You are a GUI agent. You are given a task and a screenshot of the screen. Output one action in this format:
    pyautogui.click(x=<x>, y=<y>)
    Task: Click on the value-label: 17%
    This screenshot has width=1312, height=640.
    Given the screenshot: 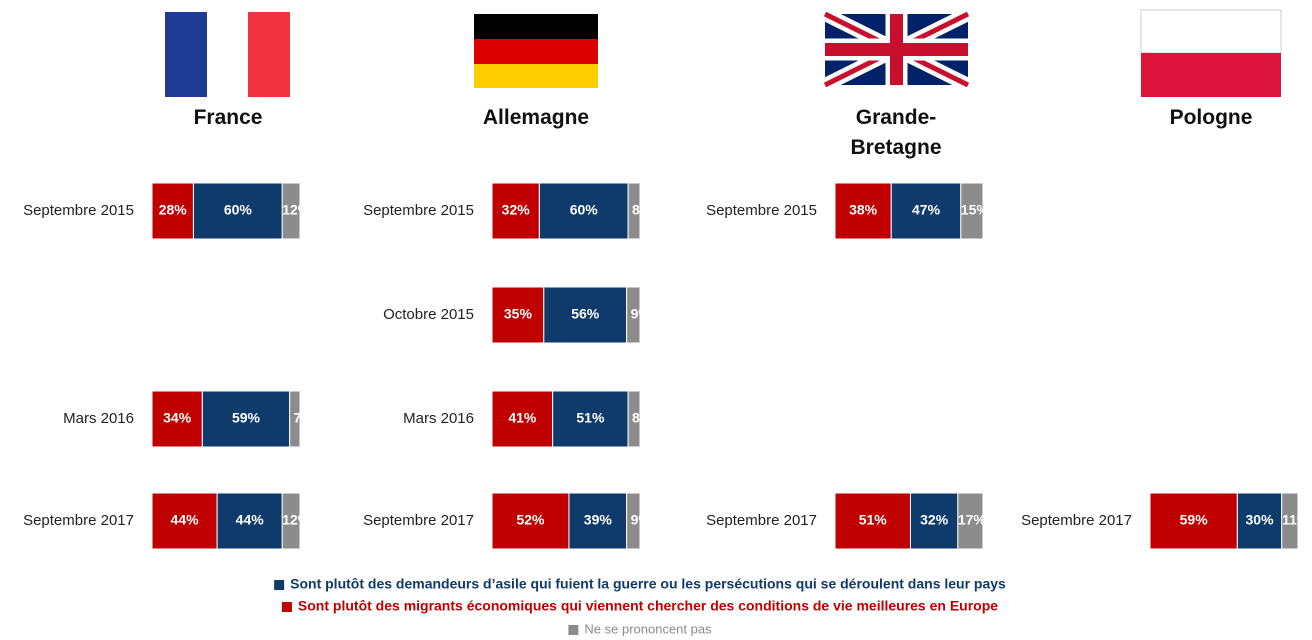 What is the action you would take?
    pyautogui.click(x=972, y=520)
    